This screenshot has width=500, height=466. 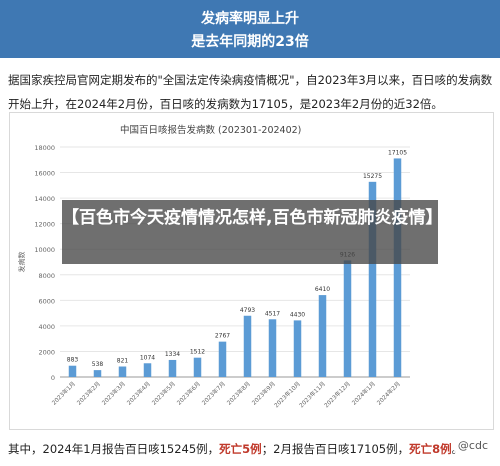 I want to click on data-label: 821, so click(x=123, y=361).